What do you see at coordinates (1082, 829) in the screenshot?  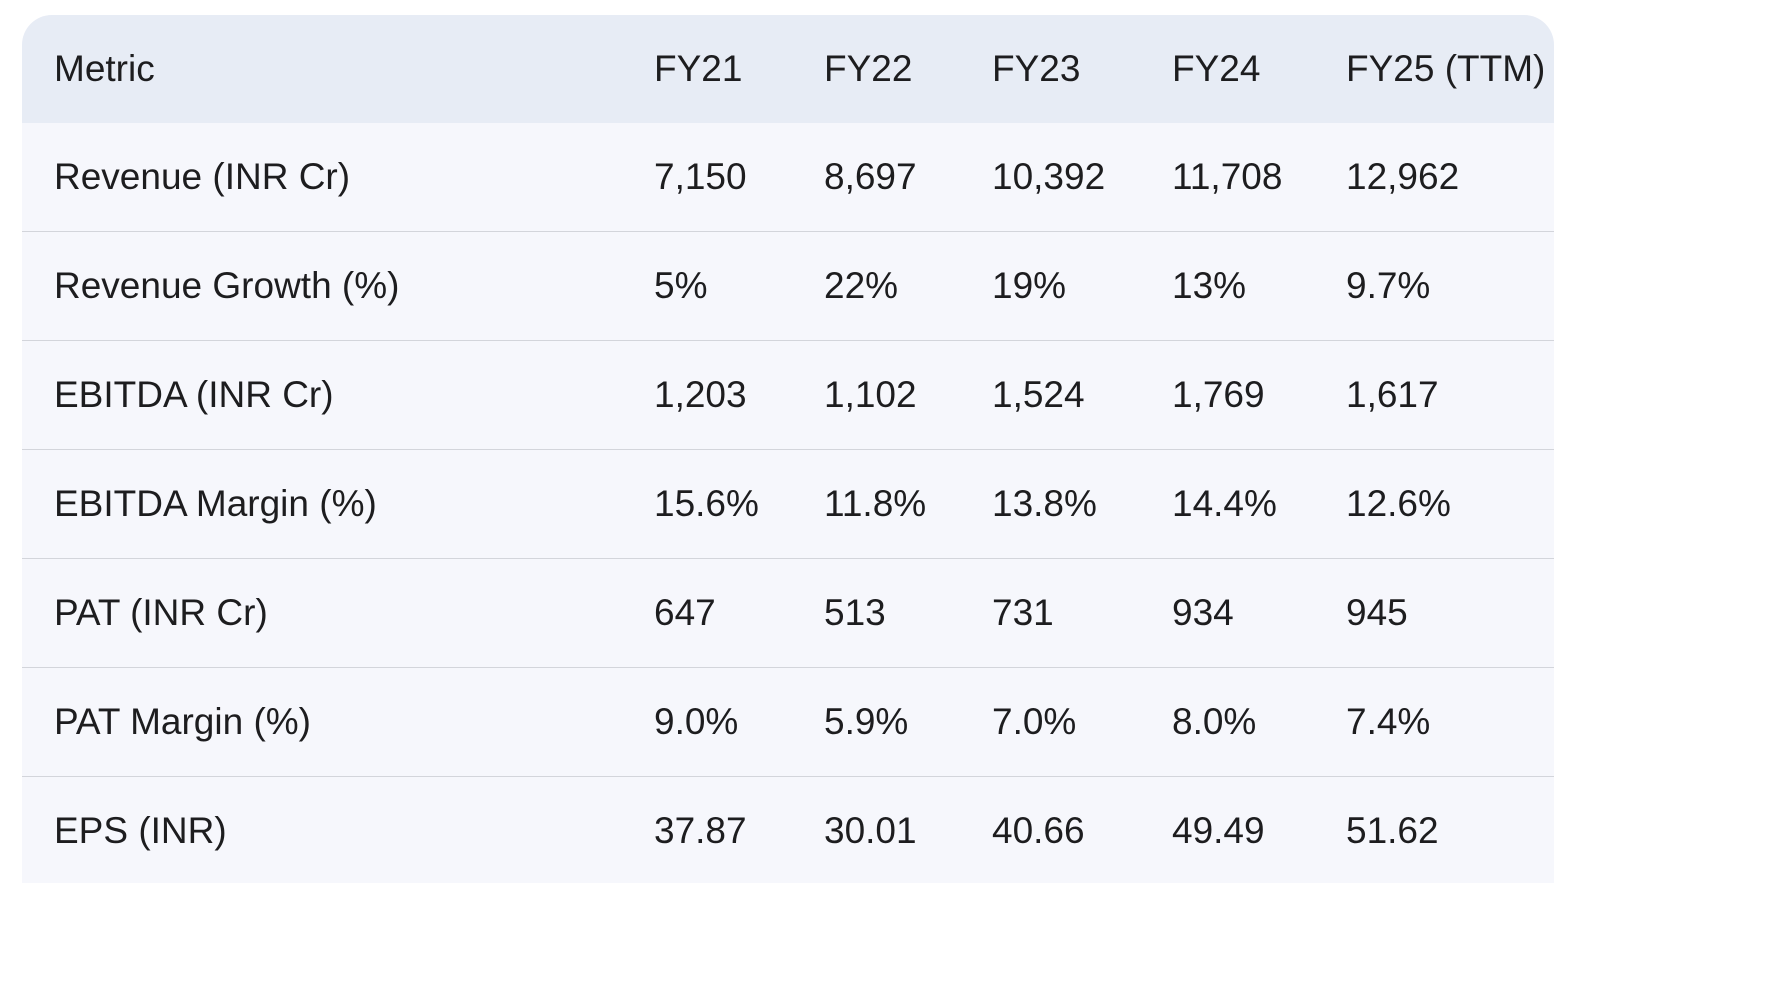 I see `table-cell: 40.66` at bounding box center [1082, 829].